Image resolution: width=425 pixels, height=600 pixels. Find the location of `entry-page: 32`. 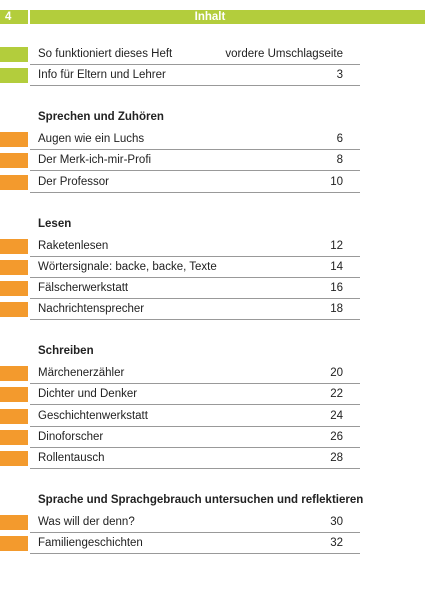

entry-page: 32 is located at coordinates (336, 543).